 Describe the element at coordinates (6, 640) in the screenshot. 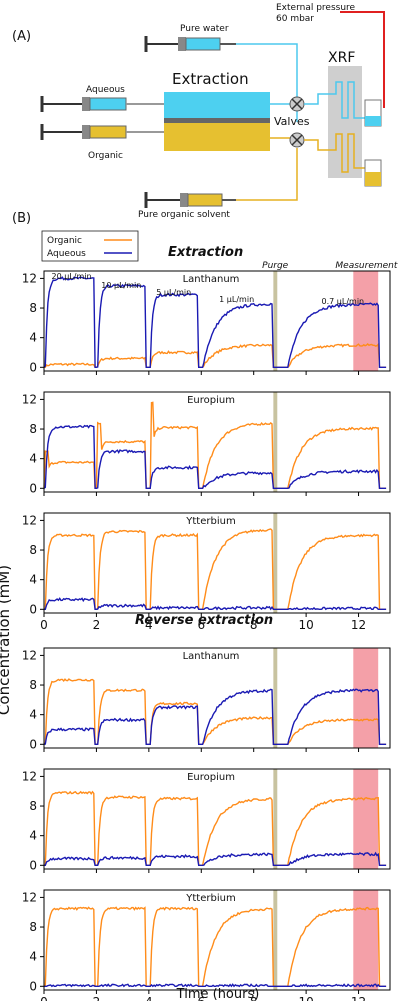

I see `y-axis-label: Concentration (mM)` at that location.